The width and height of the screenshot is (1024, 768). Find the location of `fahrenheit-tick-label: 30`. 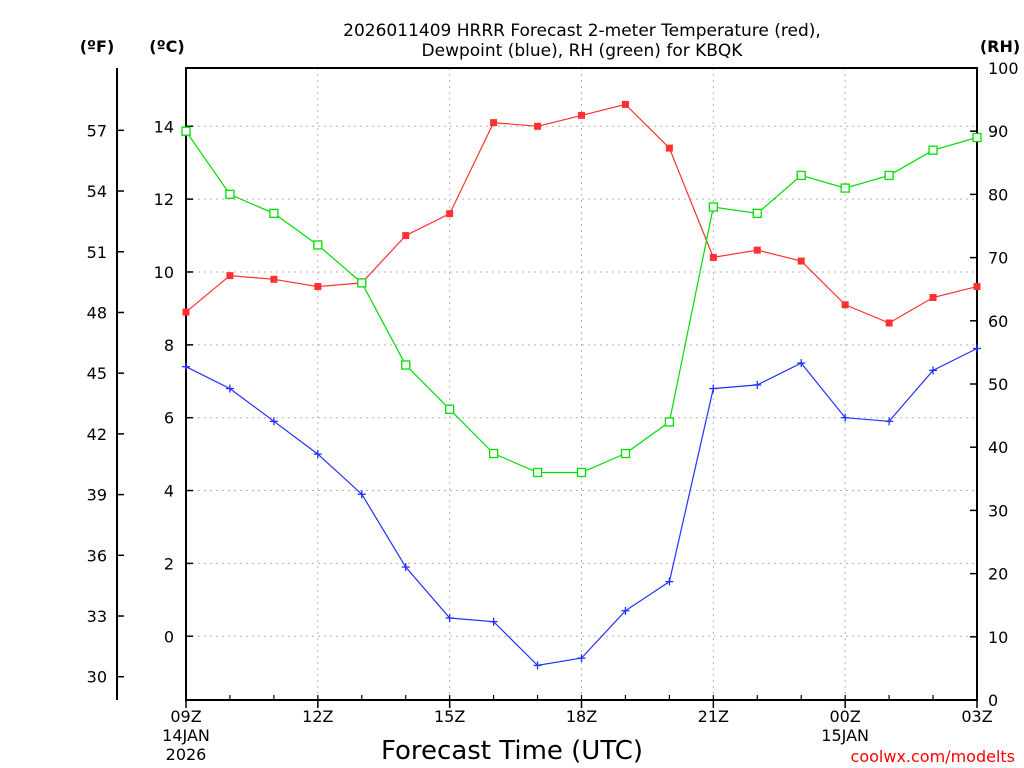

fahrenheit-tick-label: 30 is located at coordinates (97, 677).